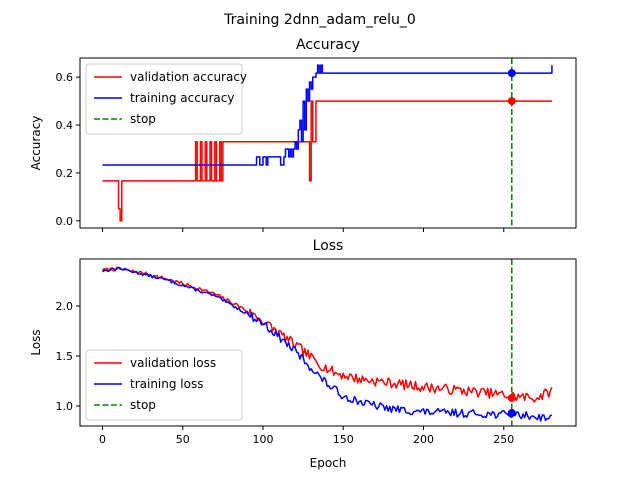 The image size is (640, 480). What do you see at coordinates (188, 77) in the screenshot?
I see `legend-label: validation accuracy` at bounding box center [188, 77].